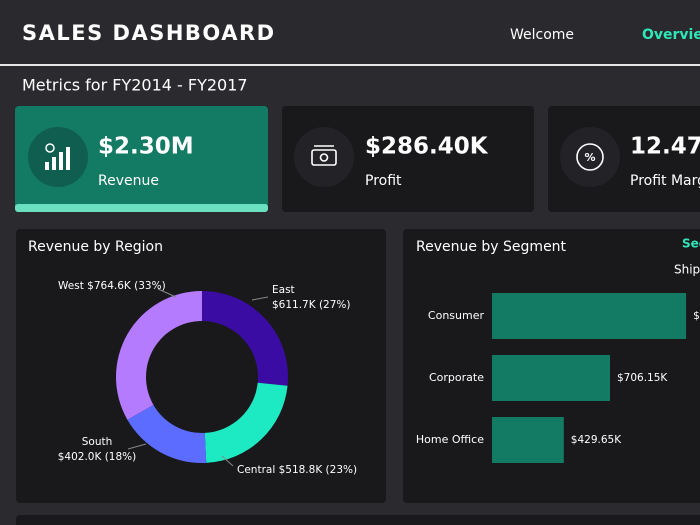 The height and width of the screenshot is (525, 700). I want to click on value-label: $402.0K (18%), so click(97, 457).